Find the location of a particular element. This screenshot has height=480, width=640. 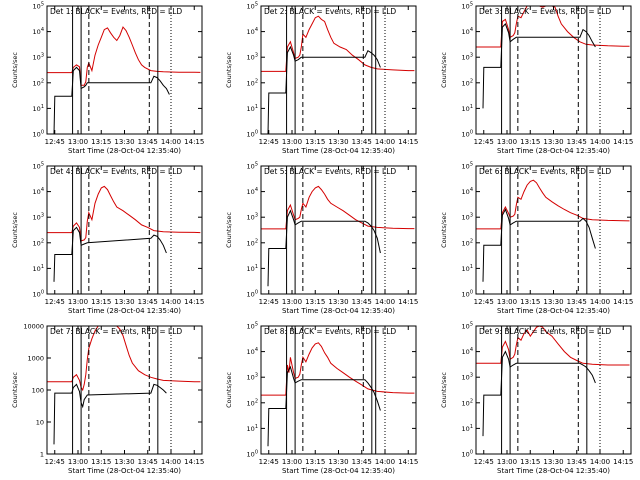

chart-title: Det 7: BLACK = Events, RED = LLD is located at coordinates (116, 331).